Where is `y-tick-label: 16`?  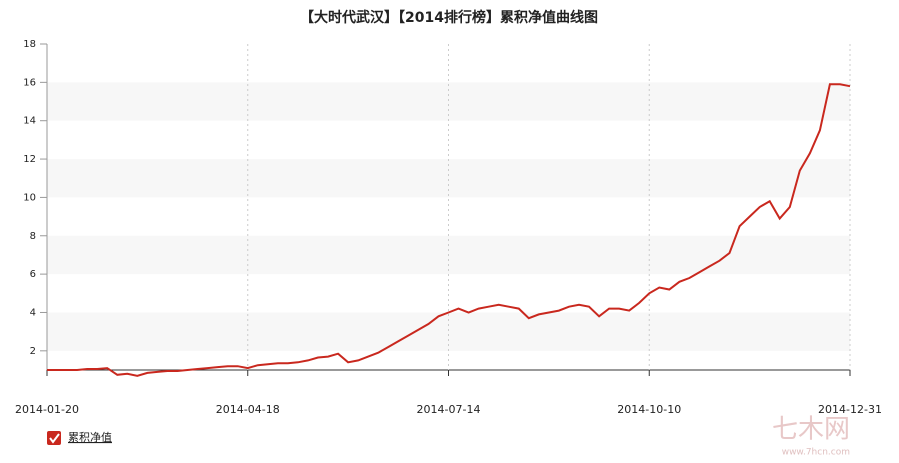 y-tick-label: 16 is located at coordinates (29, 82).